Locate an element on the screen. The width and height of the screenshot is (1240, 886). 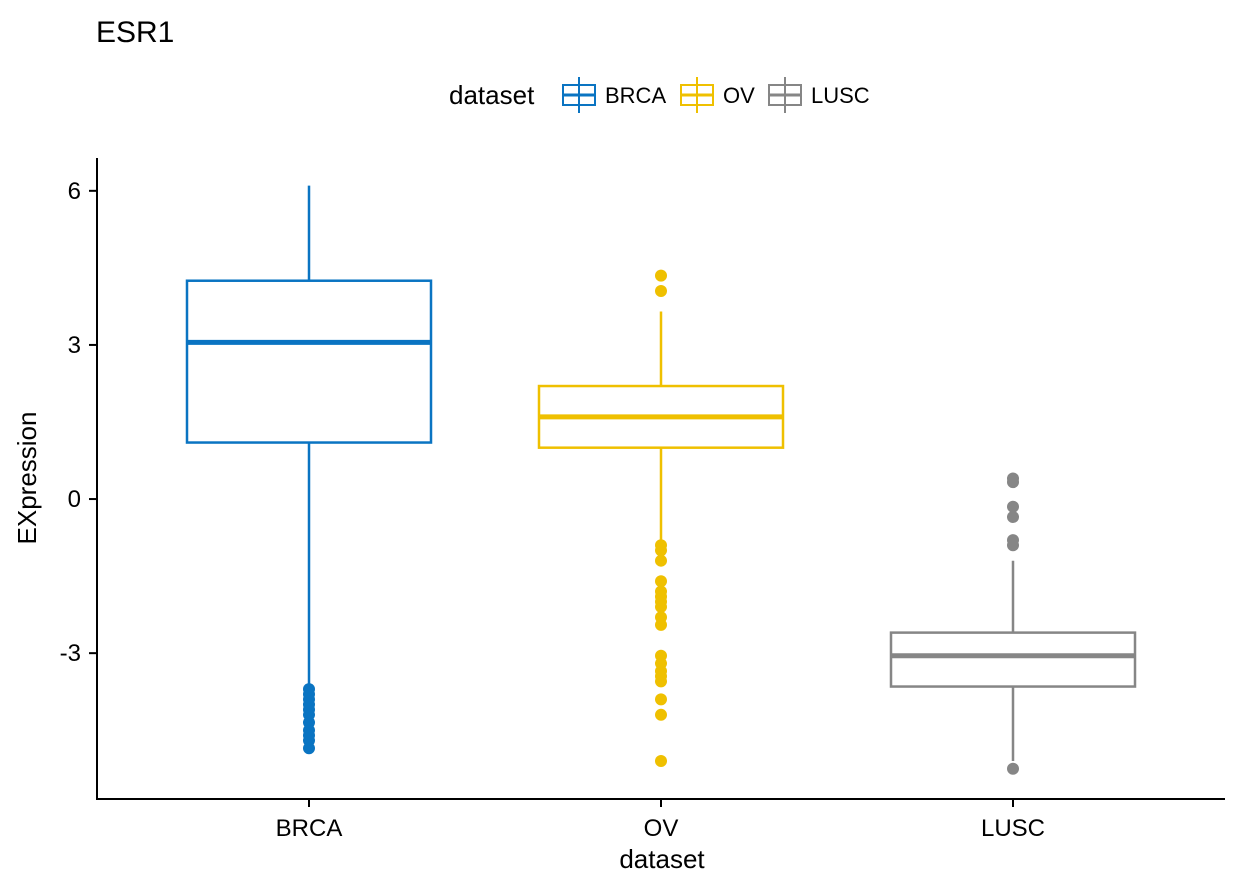
y-tick-label: 0 is located at coordinates (74, 499).